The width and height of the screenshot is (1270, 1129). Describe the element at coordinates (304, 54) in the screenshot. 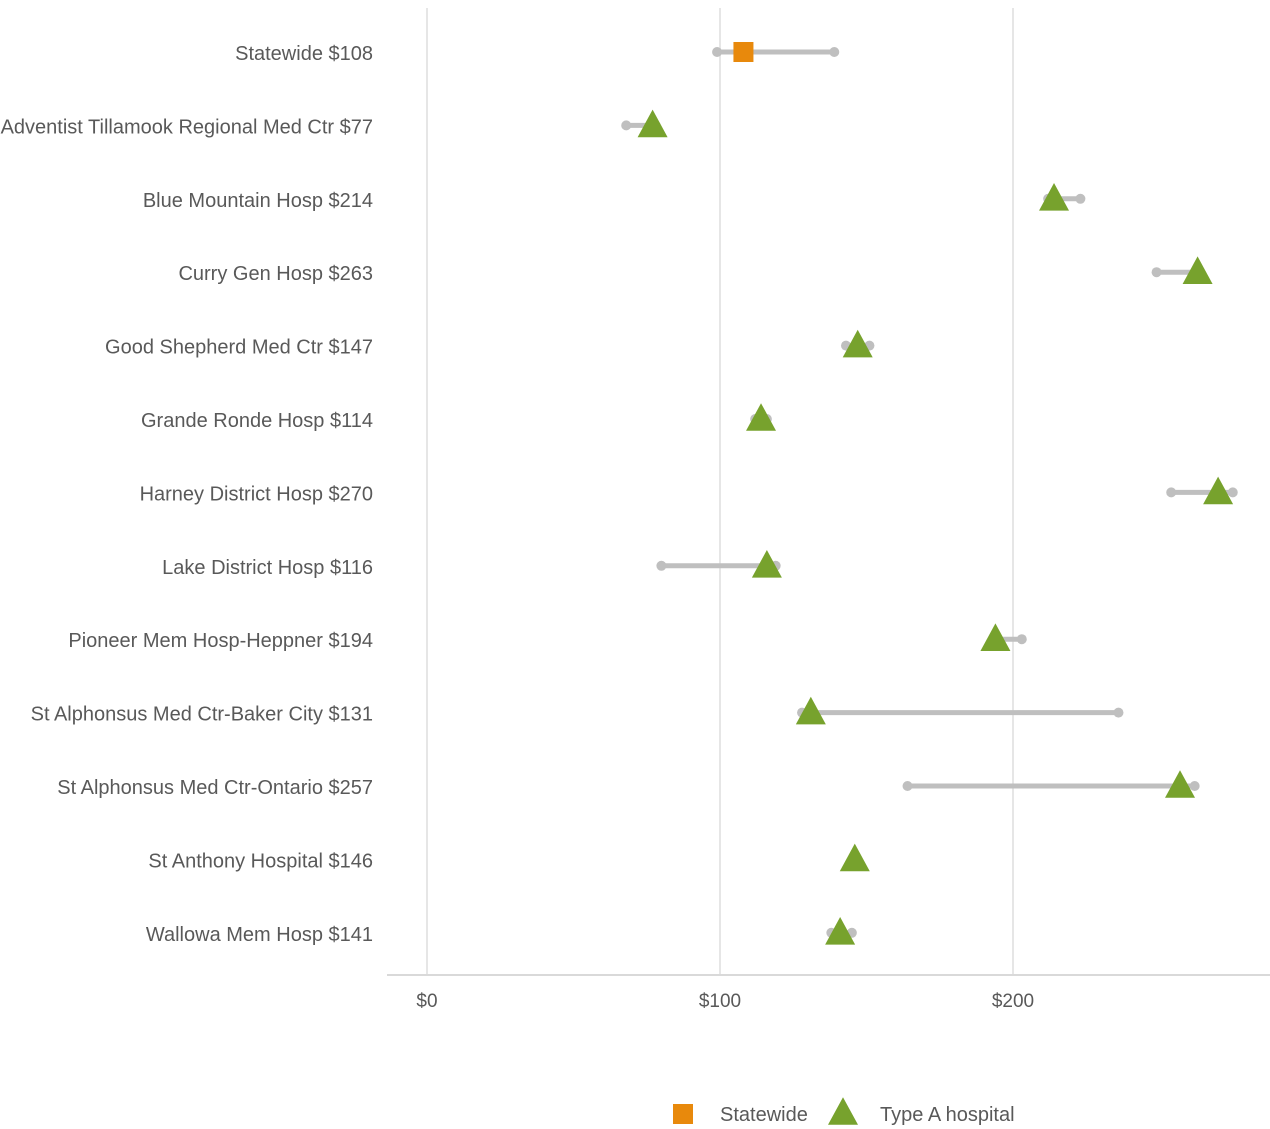

I see `row-label: Statewide $108` at that location.